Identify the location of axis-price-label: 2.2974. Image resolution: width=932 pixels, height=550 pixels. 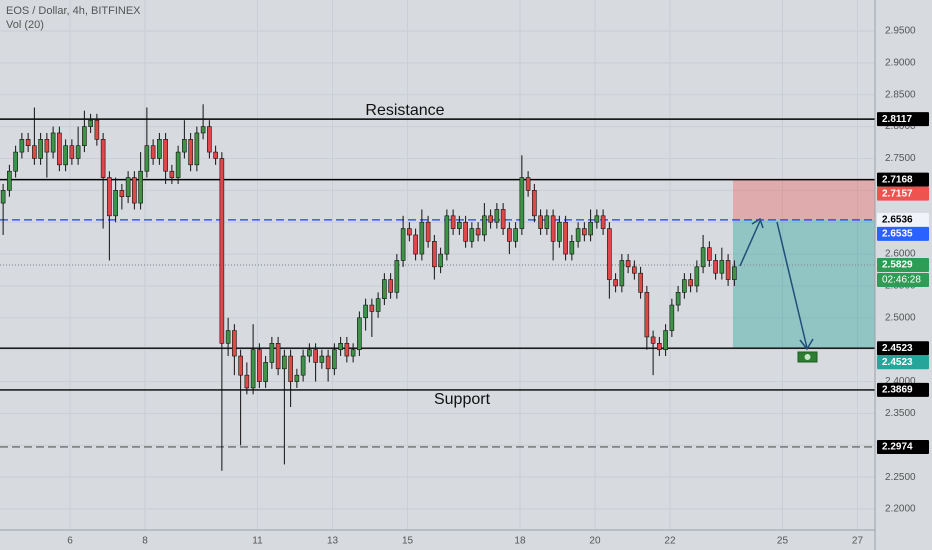
(897, 447).